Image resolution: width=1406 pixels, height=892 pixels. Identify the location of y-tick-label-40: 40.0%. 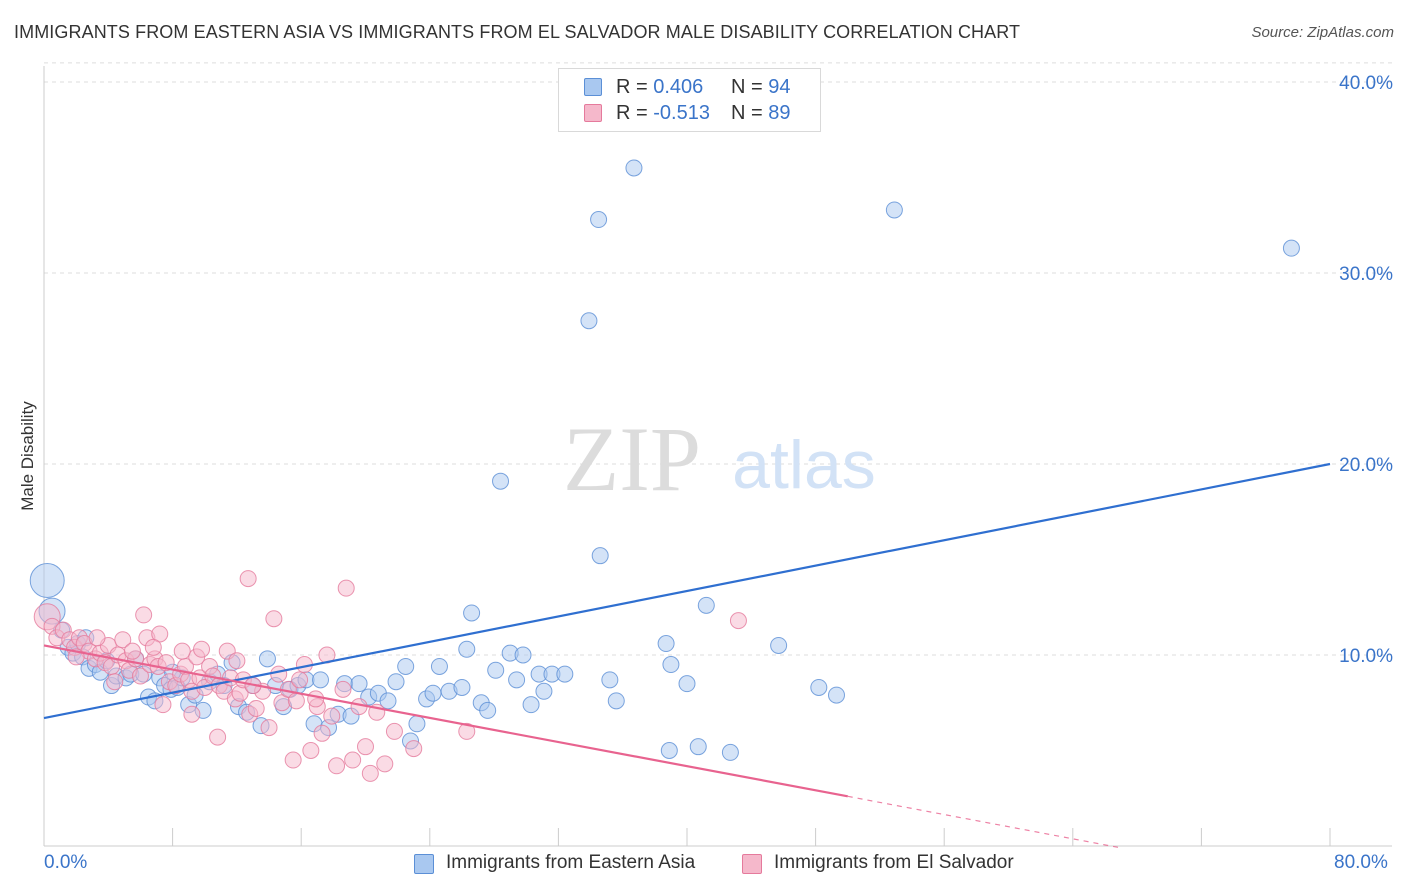
(1366, 83).